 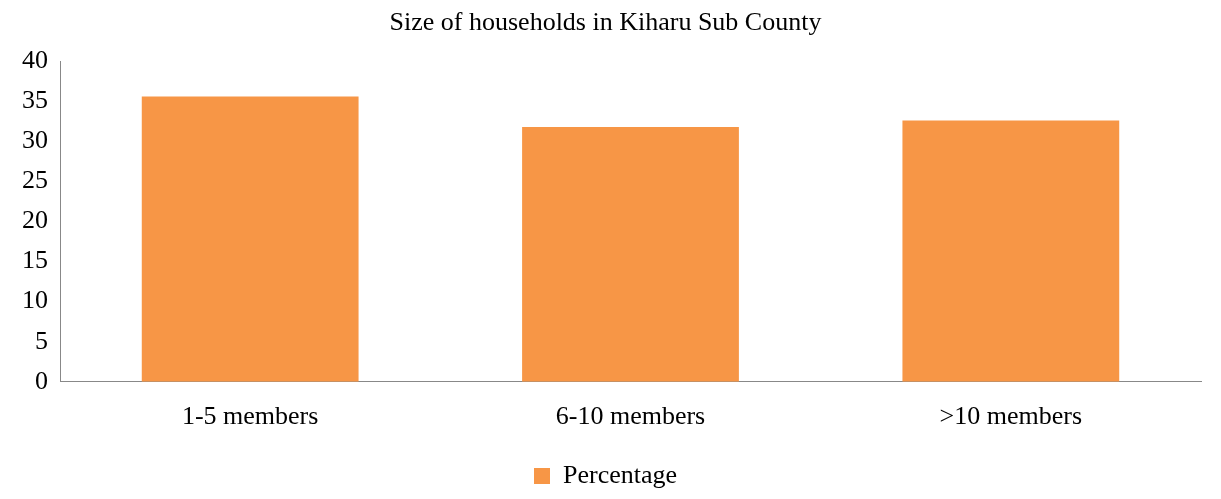 I want to click on y-tick-label: 0, so click(x=41, y=380).